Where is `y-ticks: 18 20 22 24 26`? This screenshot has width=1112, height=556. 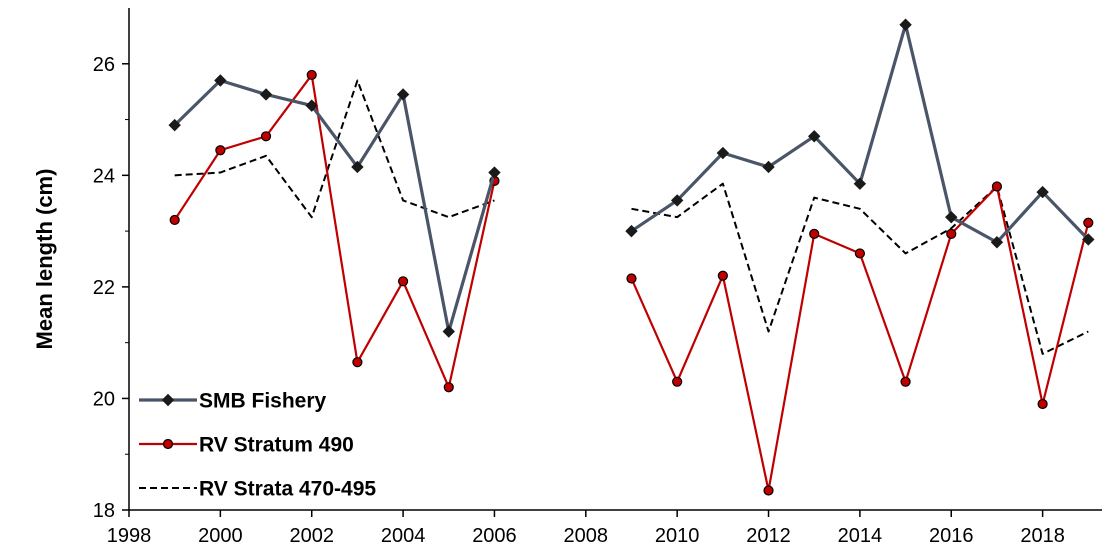 y-ticks: 18 20 22 24 26 is located at coordinates (111, 288).